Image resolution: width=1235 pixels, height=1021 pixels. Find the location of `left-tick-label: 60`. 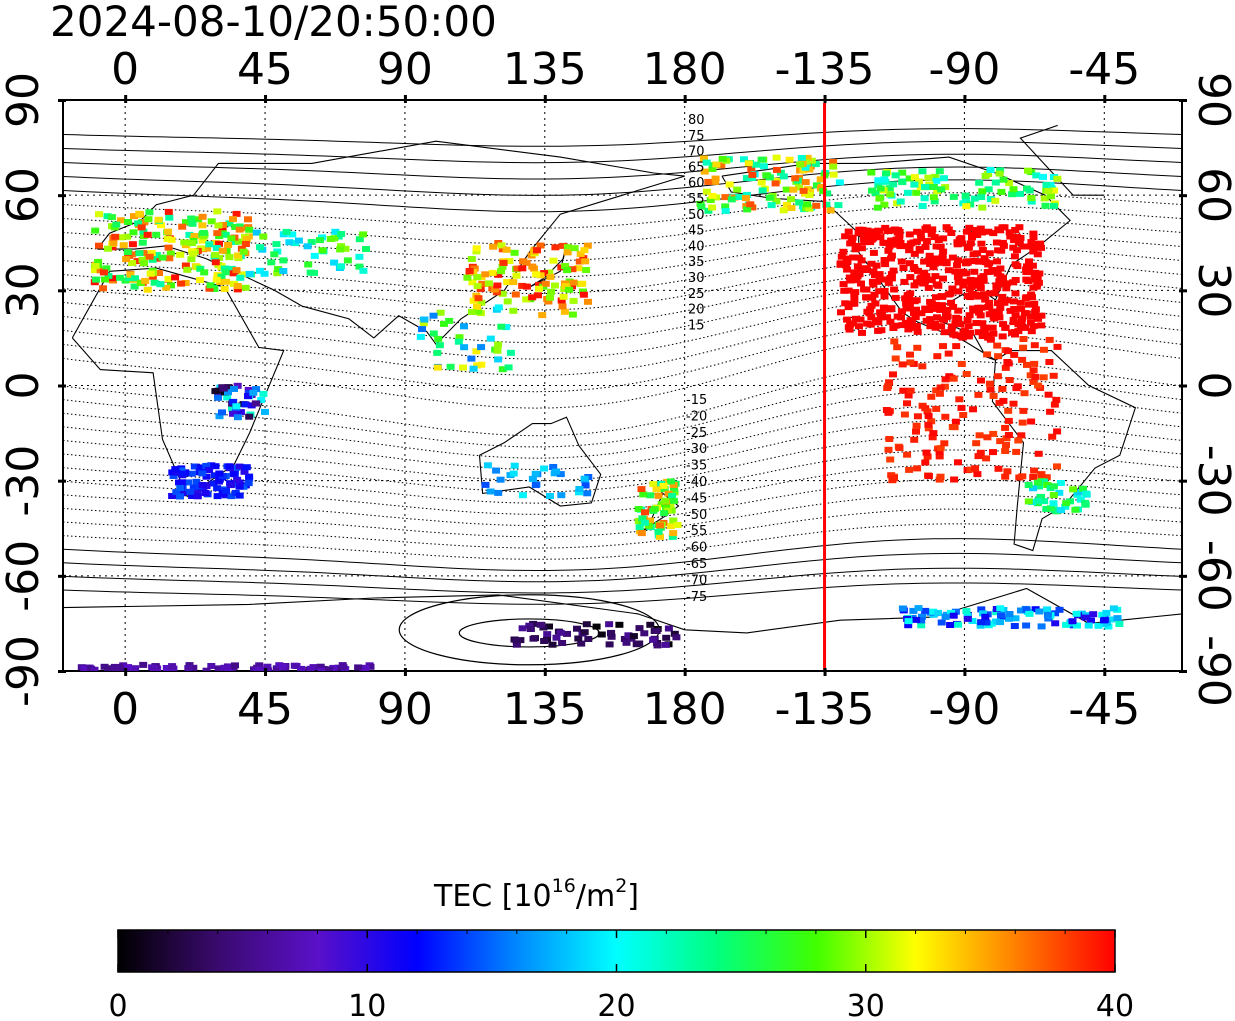

left-tick-label: 60 is located at coordinates (24, 195).